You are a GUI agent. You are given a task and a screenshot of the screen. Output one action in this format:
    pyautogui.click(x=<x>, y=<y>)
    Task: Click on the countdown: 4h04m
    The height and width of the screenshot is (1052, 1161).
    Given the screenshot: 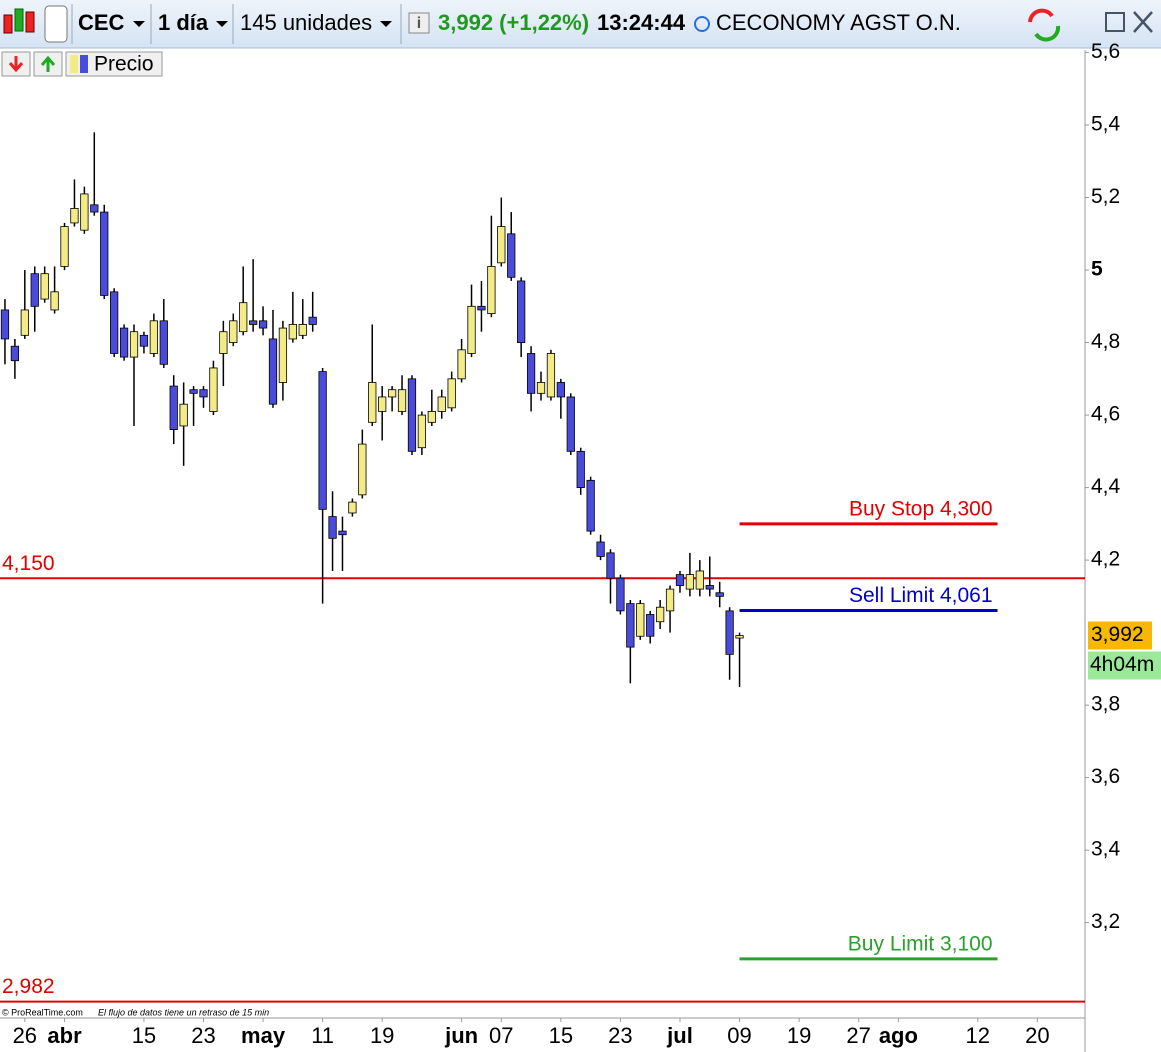 What is the action you would take?
    pyautogui.click(x=1122, y=664)
    